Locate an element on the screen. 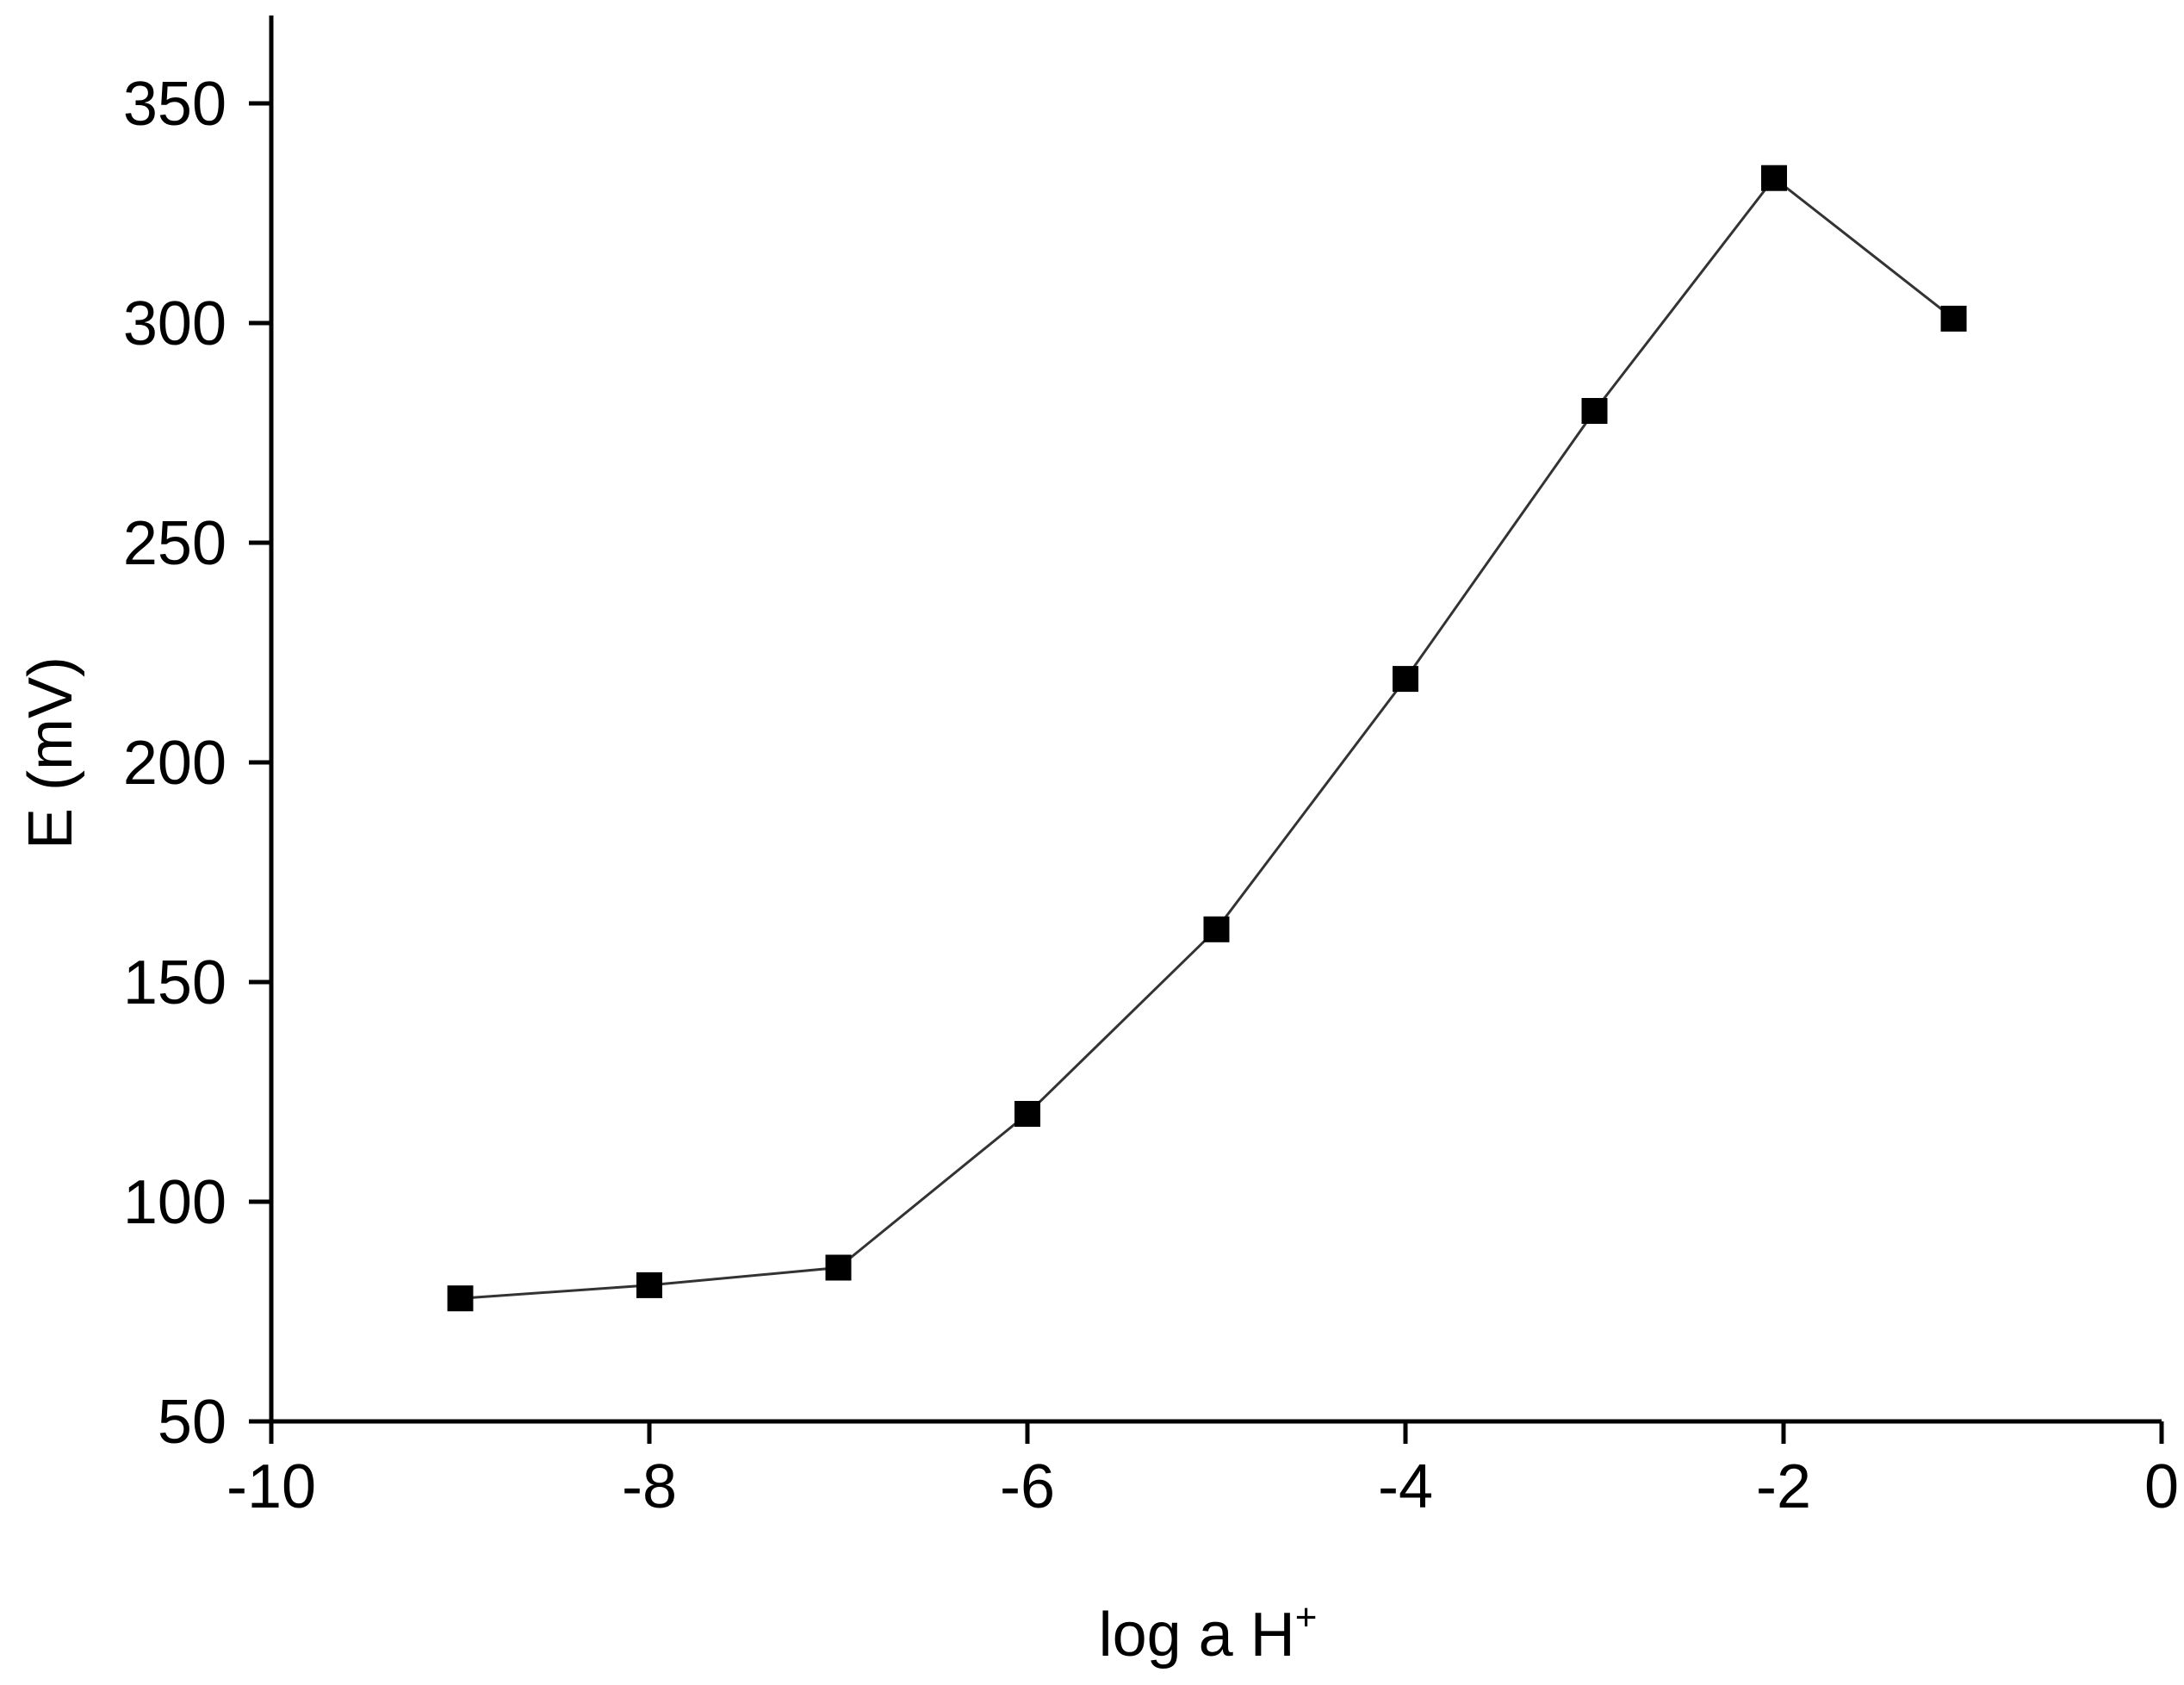 The width and height of the screenshot is (2184, 1685). x-tick-label: -8 is located at coordinates (650, 1486).